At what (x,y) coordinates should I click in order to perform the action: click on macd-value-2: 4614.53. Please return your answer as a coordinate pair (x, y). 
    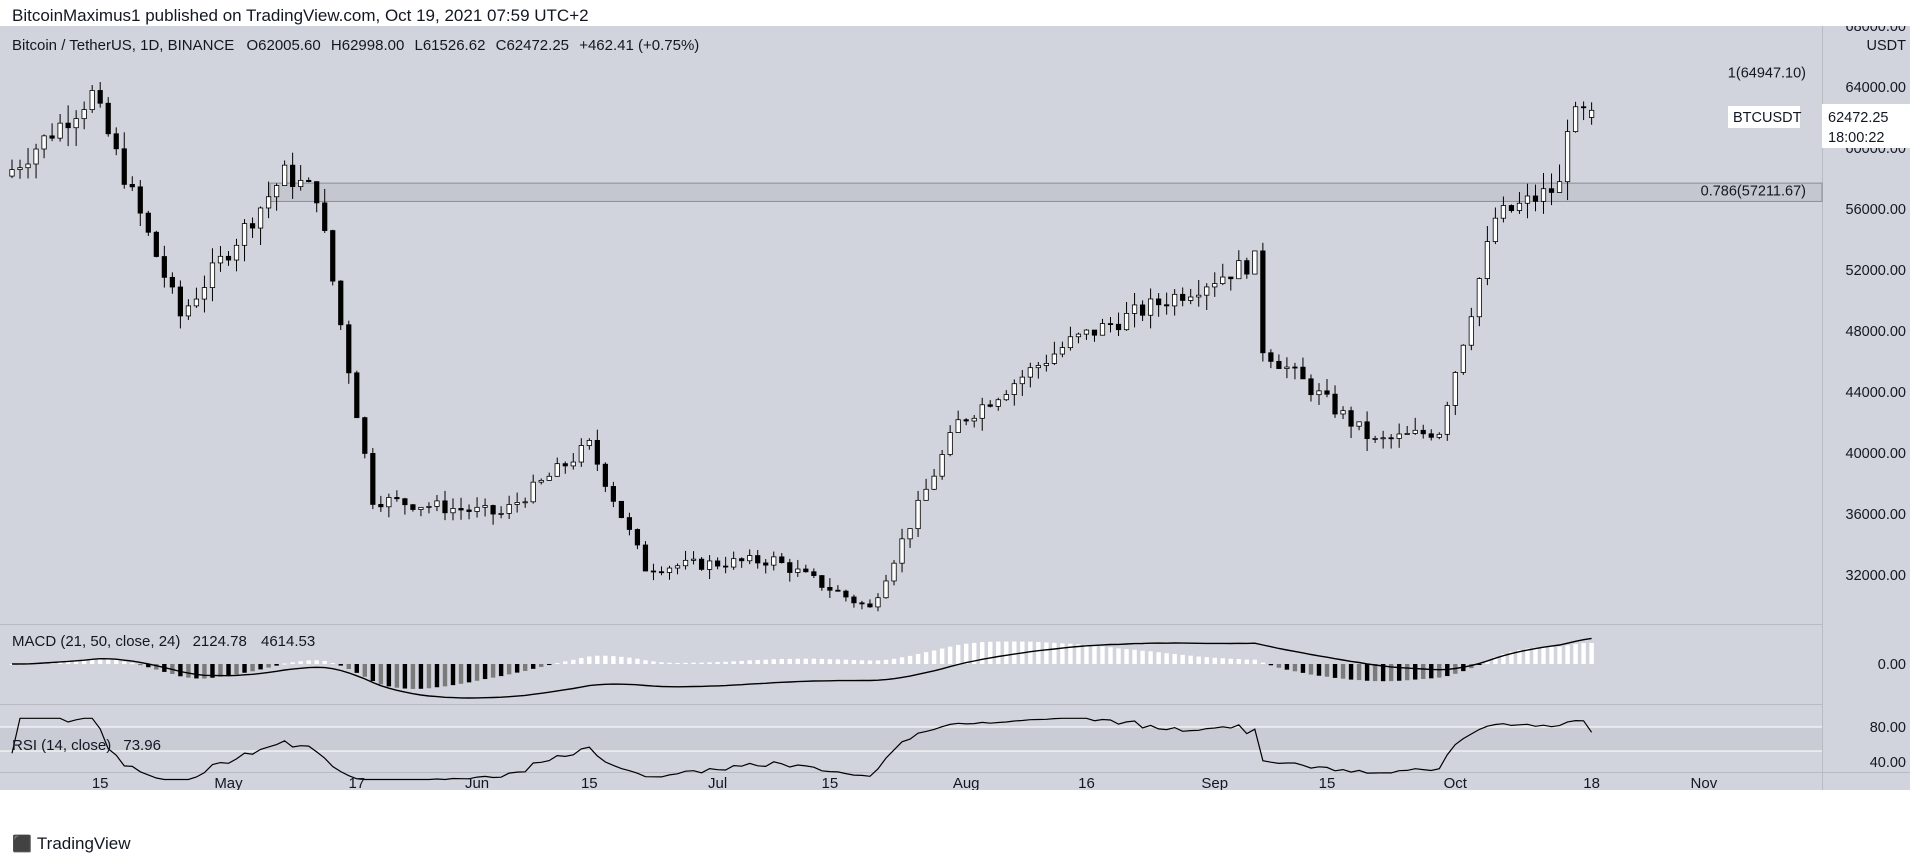
    Looking at the image, I should click on (288, 641).